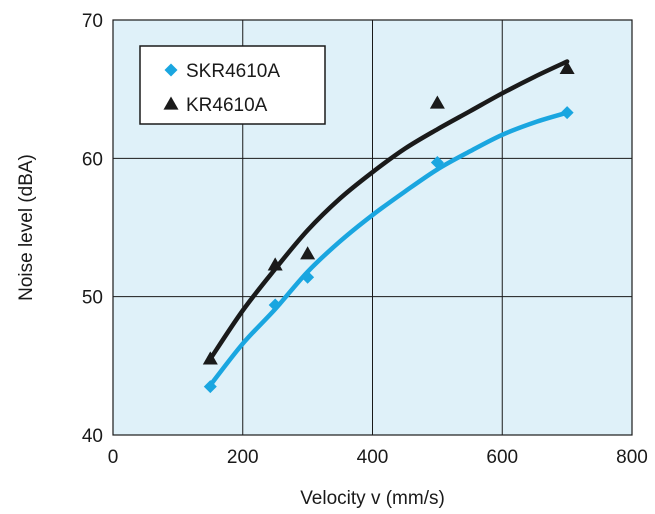 The width and height of the screenshot is (655, 514). Describe the element at coordinates (233, 71) in the screenshot. I see `legend-label: SKR4610A` at that location.